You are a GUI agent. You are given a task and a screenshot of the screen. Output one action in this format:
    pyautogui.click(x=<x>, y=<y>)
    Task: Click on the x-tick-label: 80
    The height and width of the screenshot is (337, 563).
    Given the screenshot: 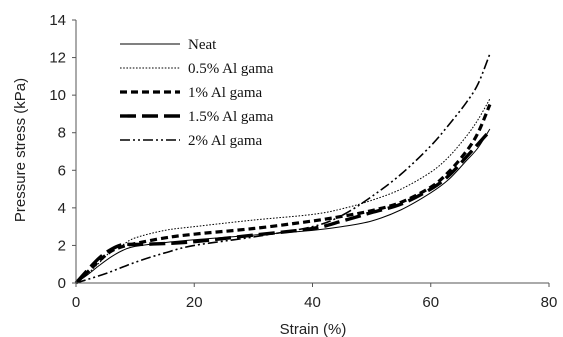 What is the action you would take?
    pyautogui.click(x=549, y=302)
    